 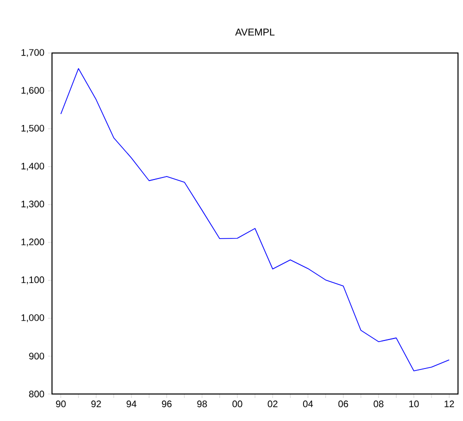 I want to click on x-tick-label: 02, so click(x=273, y=404).